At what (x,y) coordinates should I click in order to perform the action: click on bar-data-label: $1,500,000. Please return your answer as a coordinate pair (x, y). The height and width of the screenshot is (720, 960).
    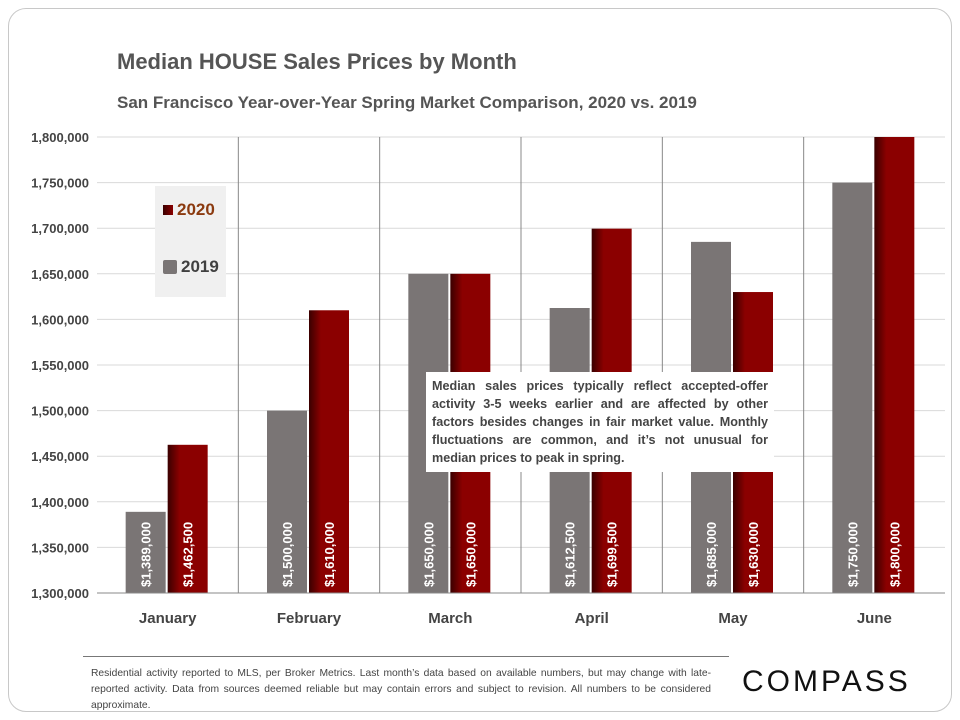
    Looking at the image, I should click on (287, 554).